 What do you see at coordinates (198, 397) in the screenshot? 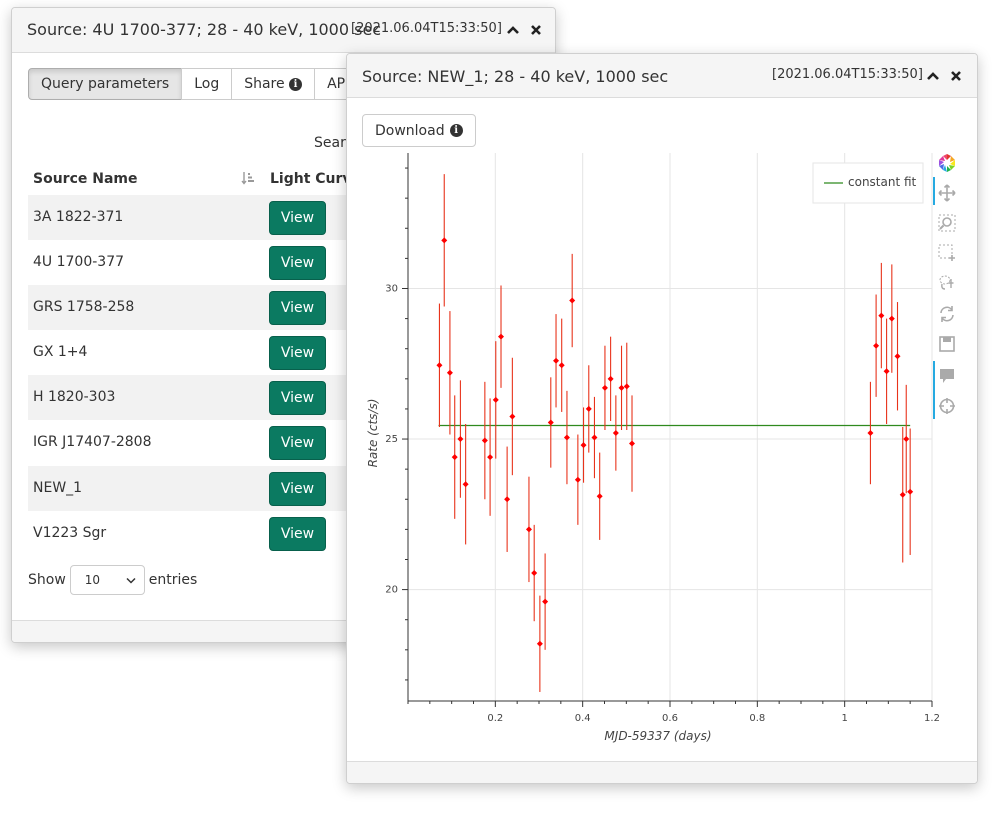
I see `table-row: H 1820-303 View` at bounding box center [198, 397].